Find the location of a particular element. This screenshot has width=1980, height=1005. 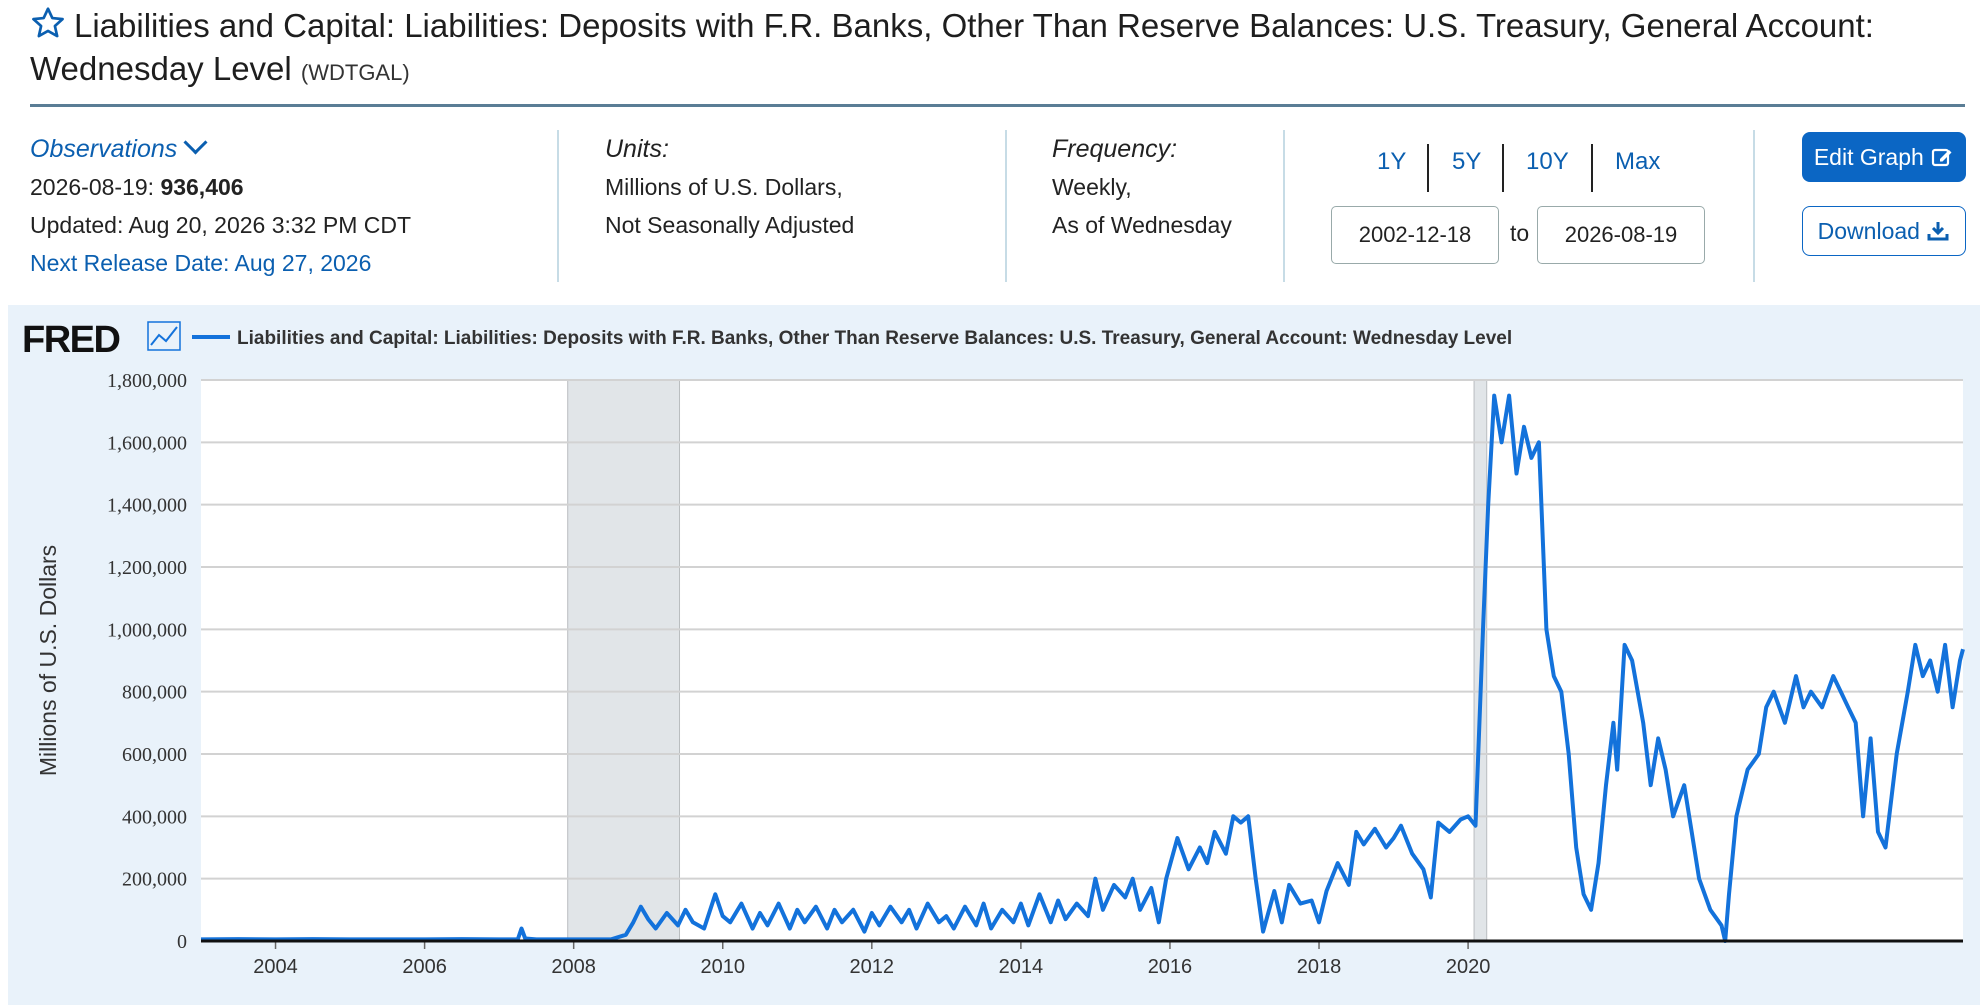

x-tick-label: 2006 is located at coordinates (424, 967).